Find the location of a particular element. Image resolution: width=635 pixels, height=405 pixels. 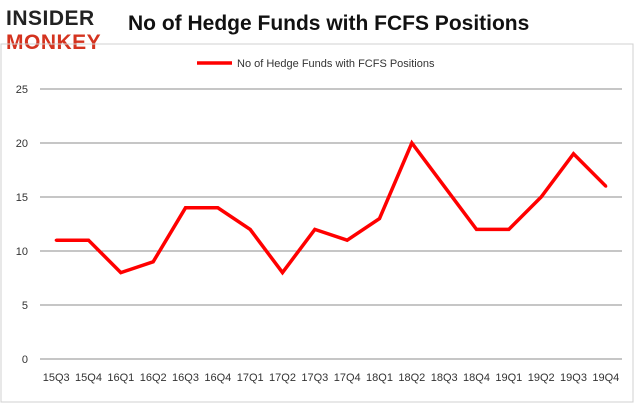

y-tick-label: 20 is located at coordinates (22, 144).